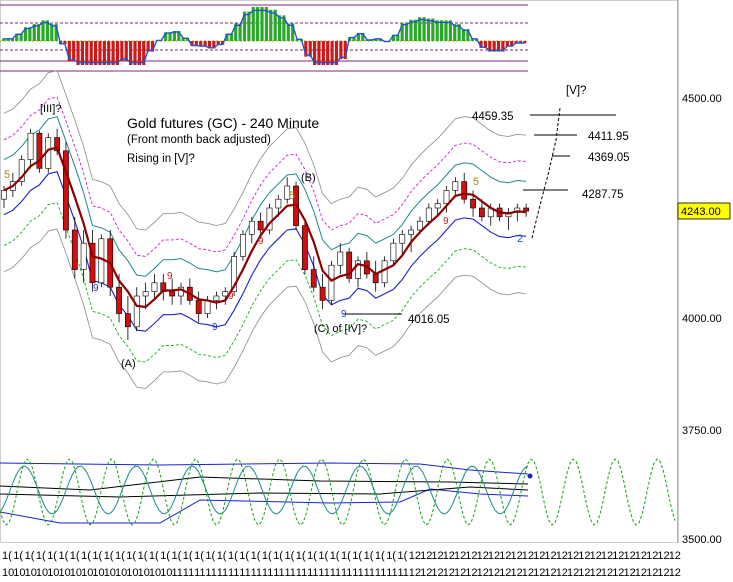 The width and height of the screenshot is (733, 582). I want to click on histogram-signal-line, so click(264, 36).